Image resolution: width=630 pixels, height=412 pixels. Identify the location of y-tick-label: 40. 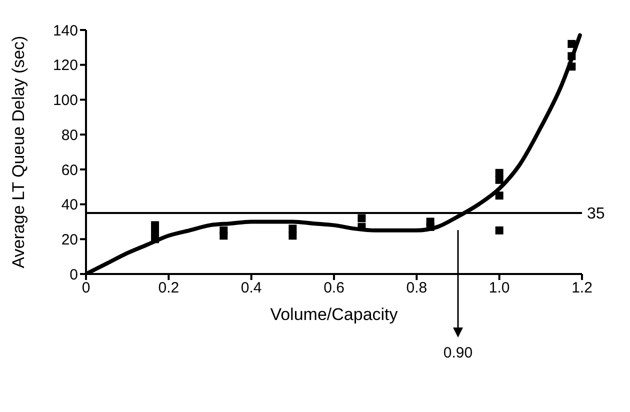
(69, 205).